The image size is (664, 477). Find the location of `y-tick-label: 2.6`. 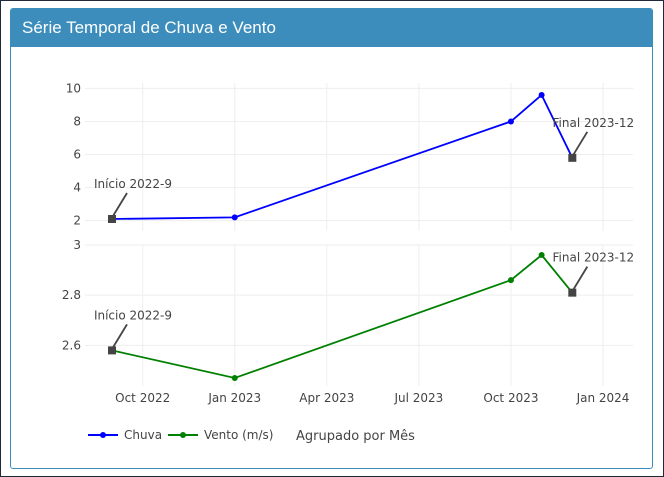

y-tick-label: 2.6 is located at coordinates (71, 345).